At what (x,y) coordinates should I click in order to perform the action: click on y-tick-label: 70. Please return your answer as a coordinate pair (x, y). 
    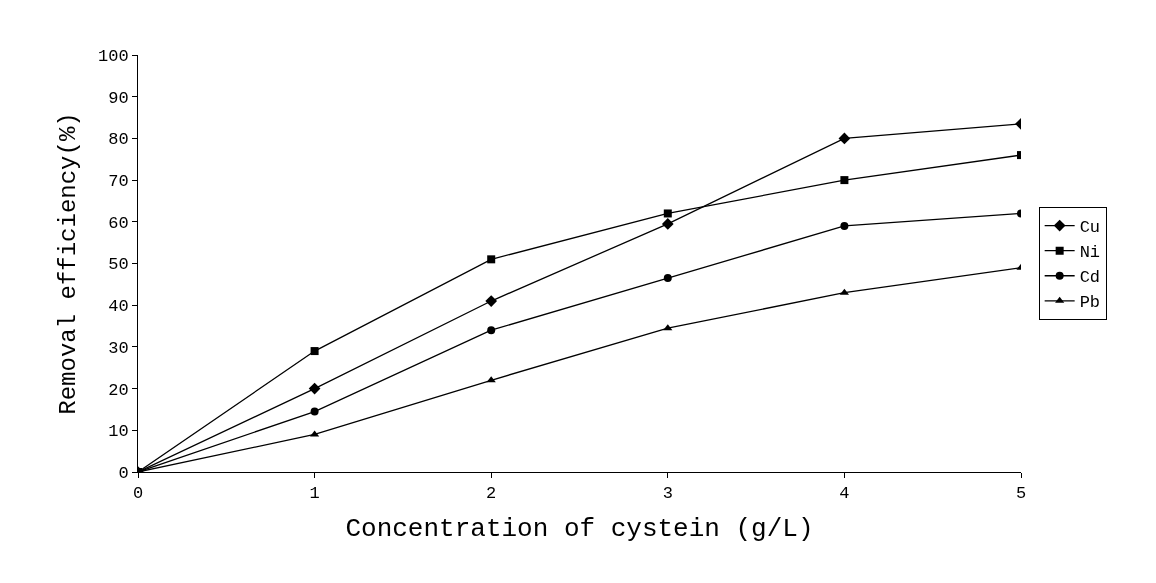
    Looking at the image, I should click on (118, 182).